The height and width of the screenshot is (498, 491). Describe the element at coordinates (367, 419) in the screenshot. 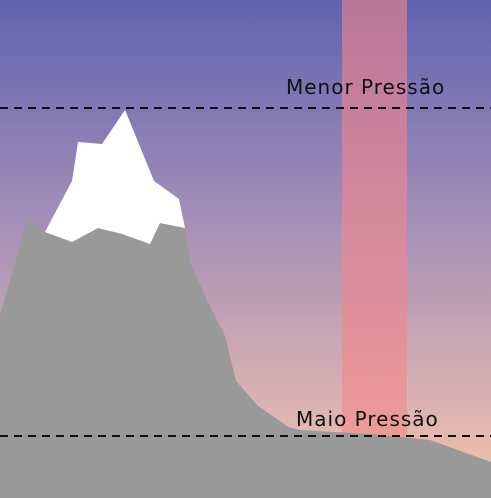

I see `high-pressure-label: Maio Pressão` at that location.